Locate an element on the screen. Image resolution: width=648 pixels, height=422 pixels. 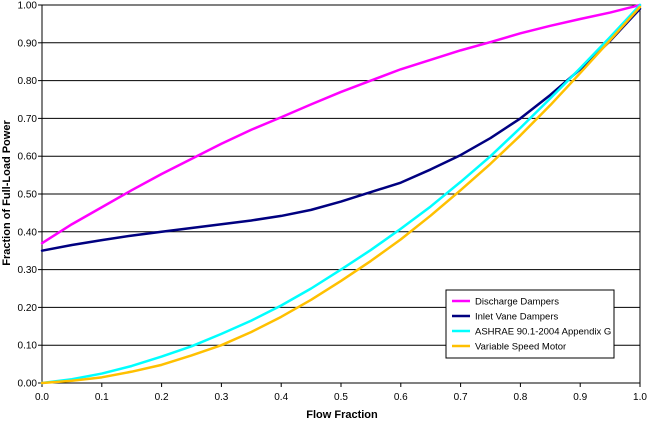
x-tick-label: 0.2 is located at coordinates (162, 397).